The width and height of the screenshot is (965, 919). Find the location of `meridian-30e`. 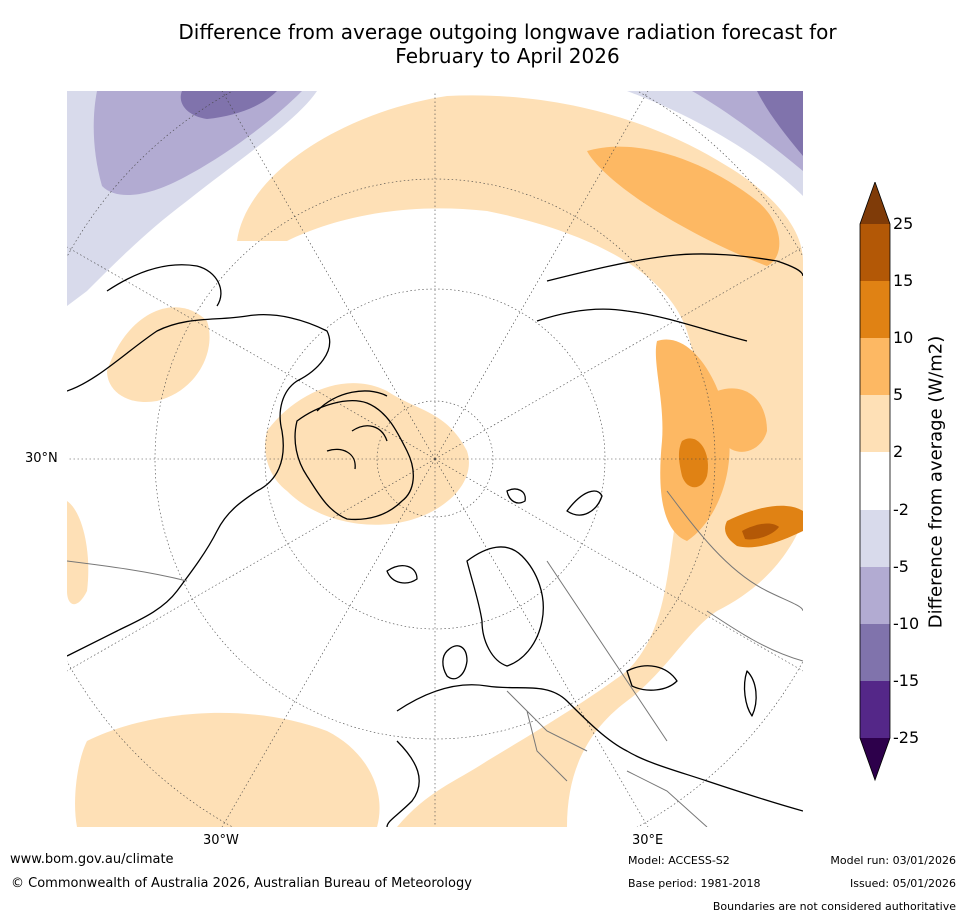

meridian-30e is located at coordinates (541, 642).